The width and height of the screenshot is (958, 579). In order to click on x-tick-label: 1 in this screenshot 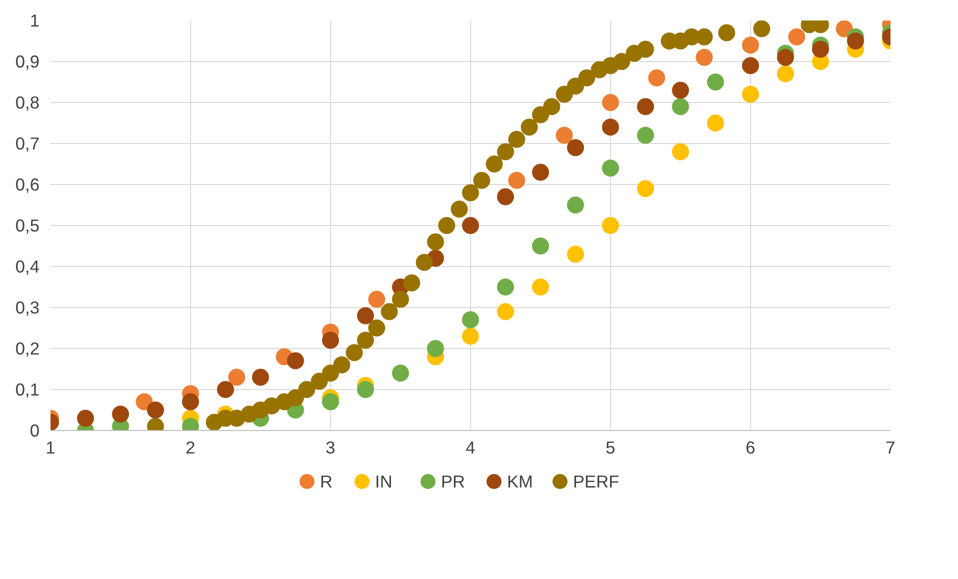, I will do `click(51, 448)`.